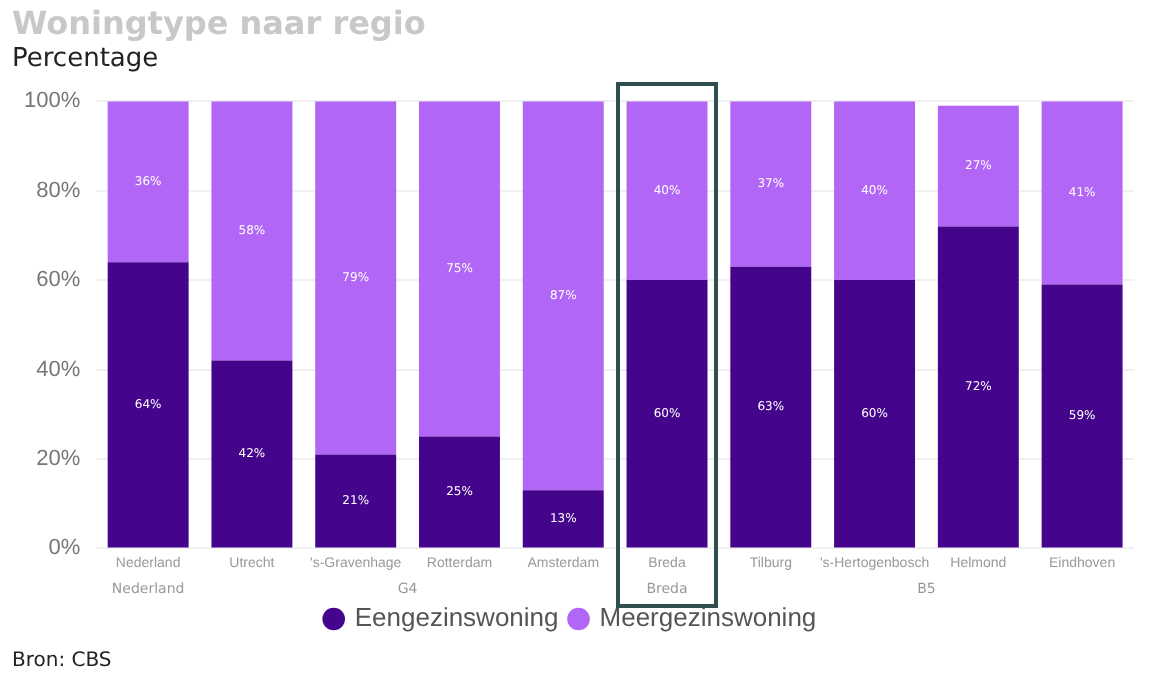 The image size is (1154, 686). I want to click on y-tick-label: 0%, so click(64, 548).